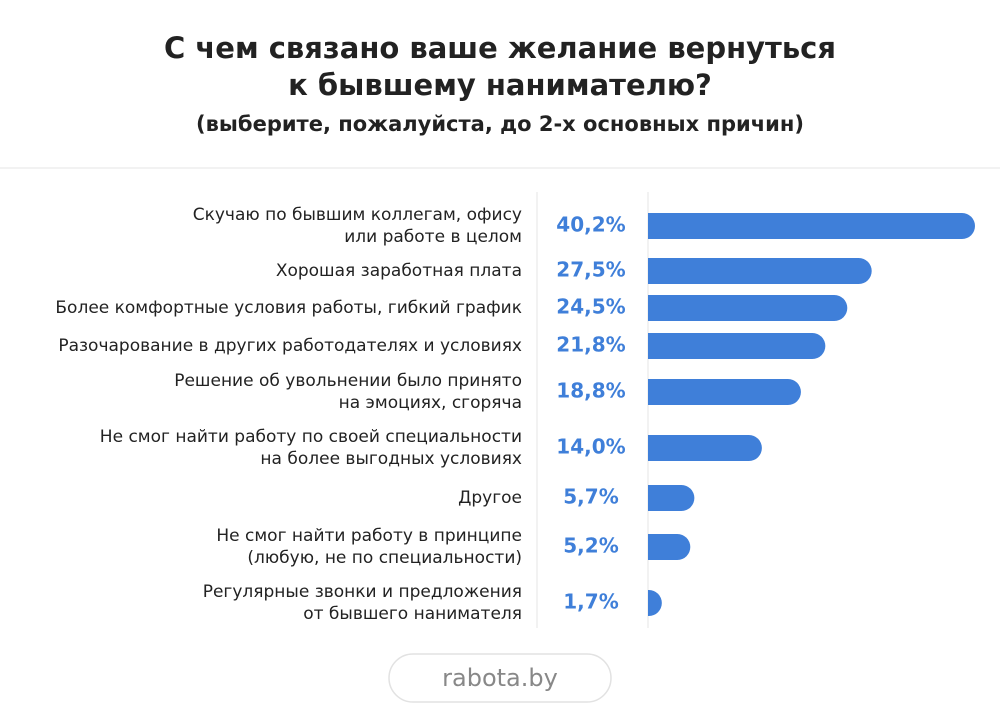 Image resolution: width=1000 pixels, height=726 pixels. I want to click on category-label: от бывшего нанимателя, so click(412, 614).